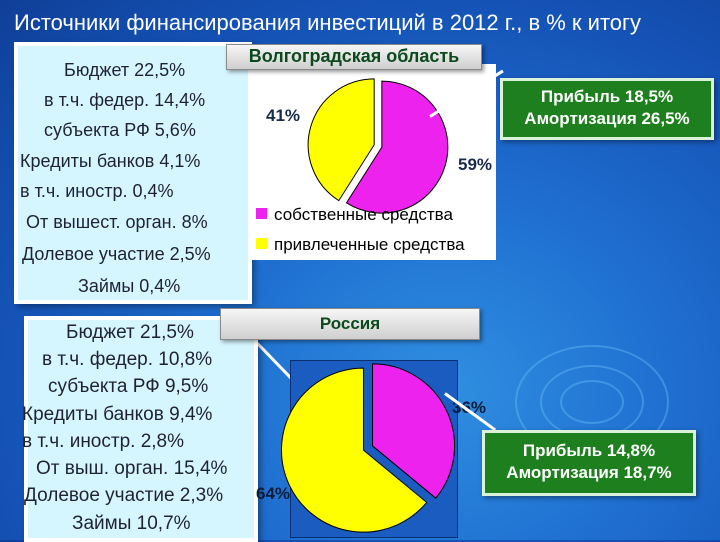 The image size is (720, 542). Describe the element at coordinates (127, 359) in the screenshot. I see `russia-line: в т.ч. федер. 10,8%` at that location.